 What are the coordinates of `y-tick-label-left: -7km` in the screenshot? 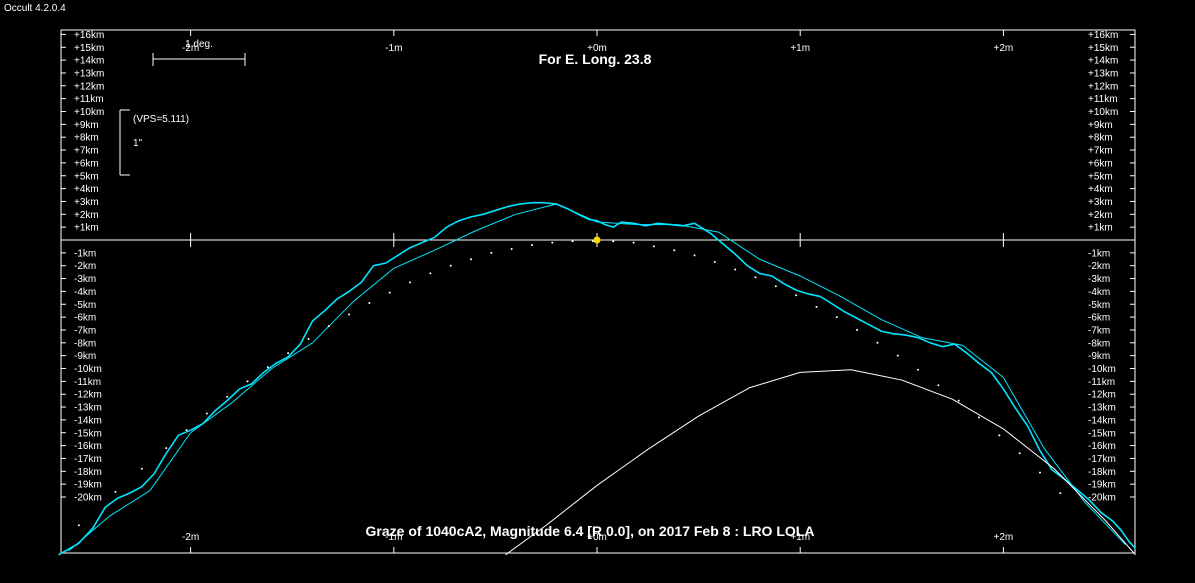 It's located at (85, 330).